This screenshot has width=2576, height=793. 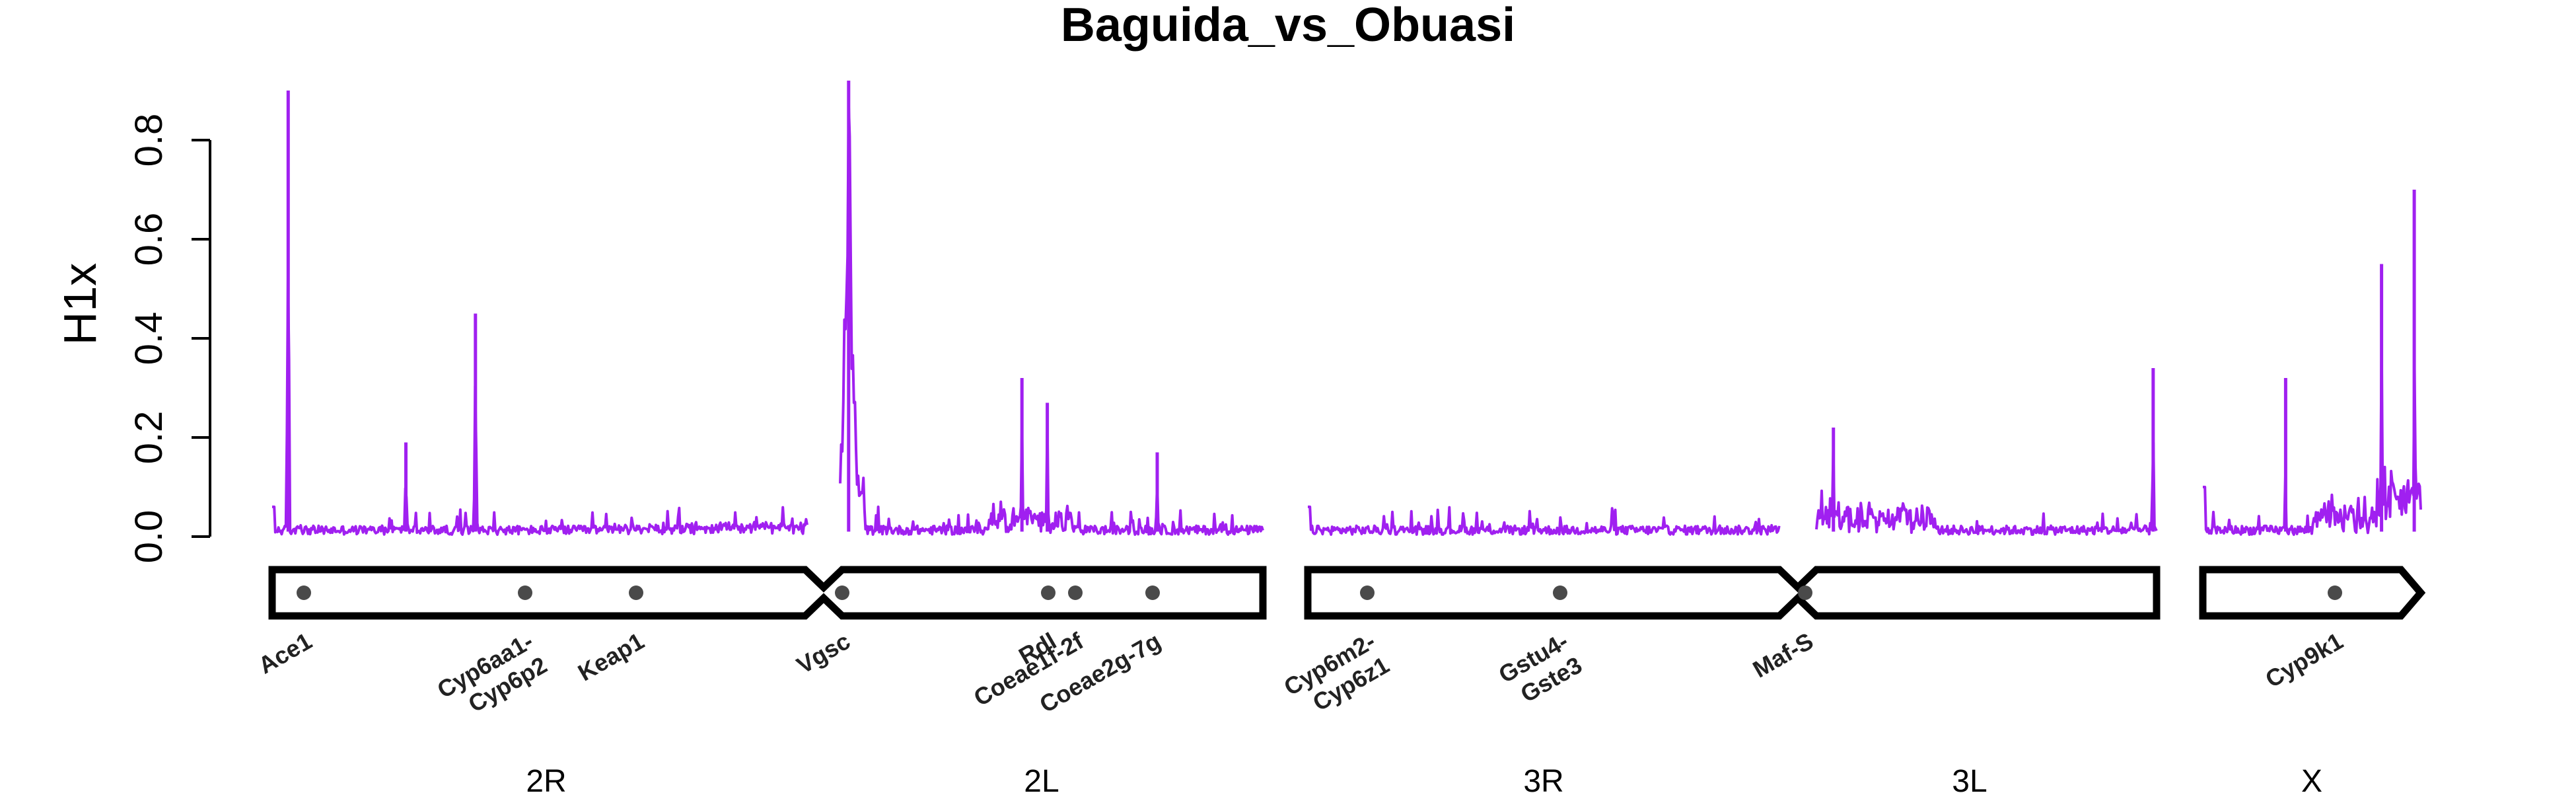 I want to click on gene-label: Gstu4-Gste3, so click(x=1540, y=669).